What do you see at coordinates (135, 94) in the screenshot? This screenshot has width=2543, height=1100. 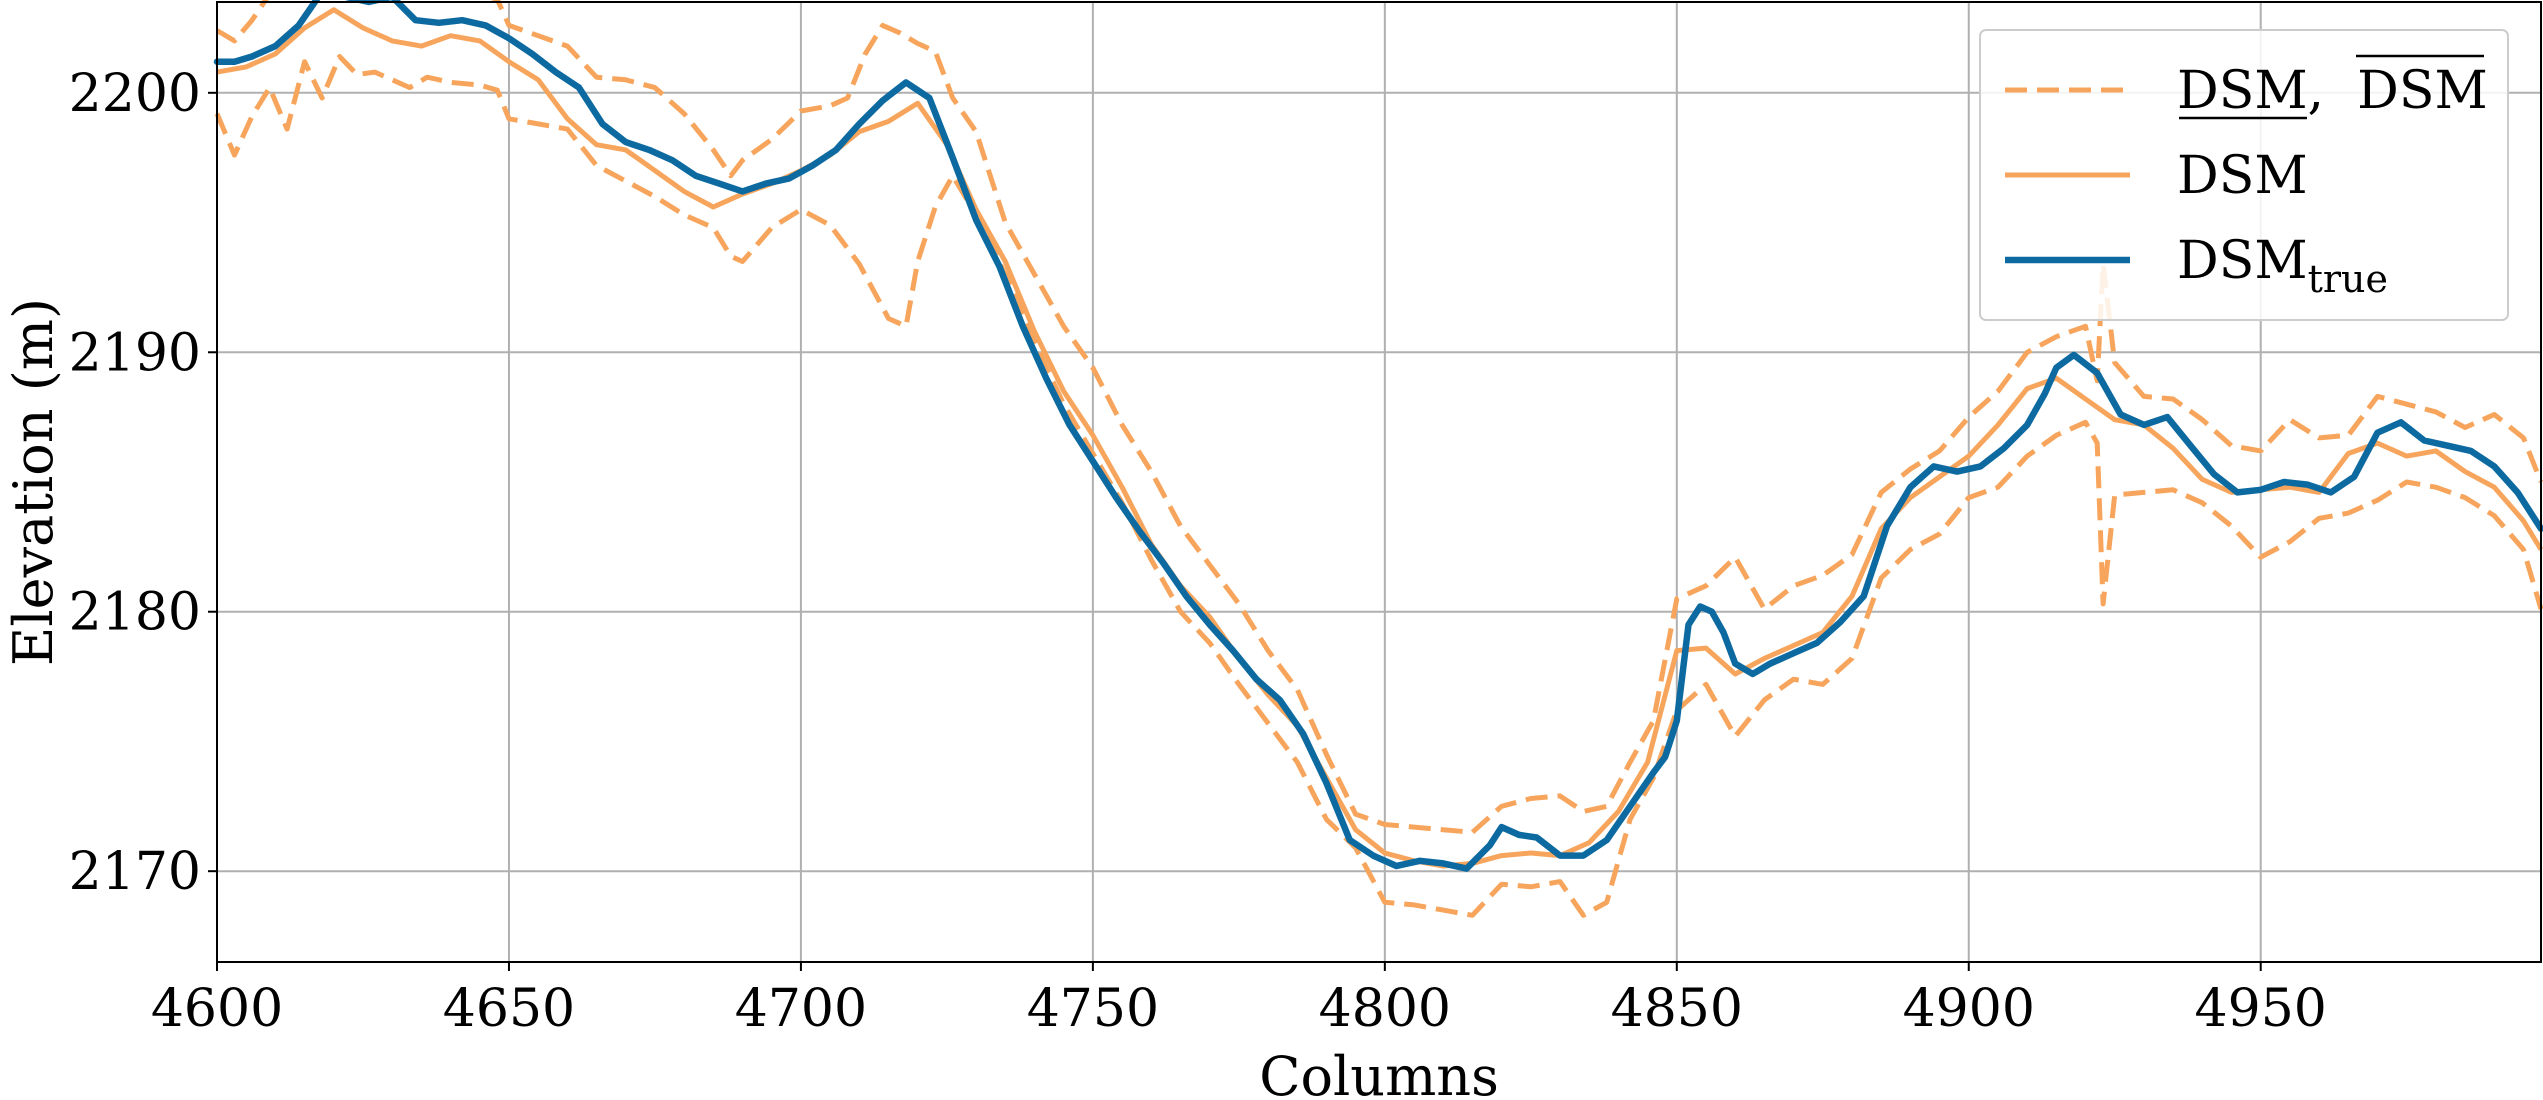 I see `y-tick-label: 2200` at bounding box center [135, 94].